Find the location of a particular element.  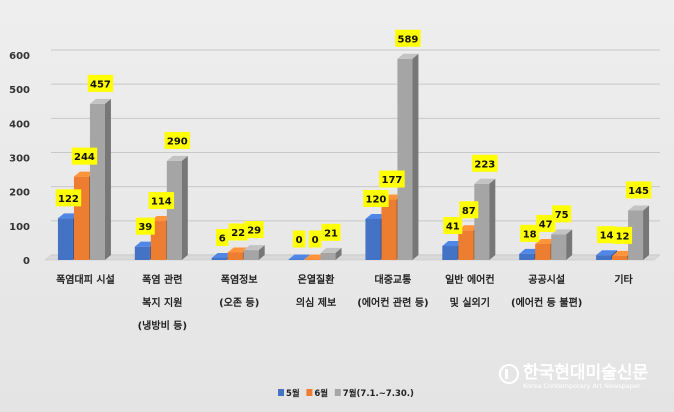

svg-text: 14 is located at coordinates (607, 236).